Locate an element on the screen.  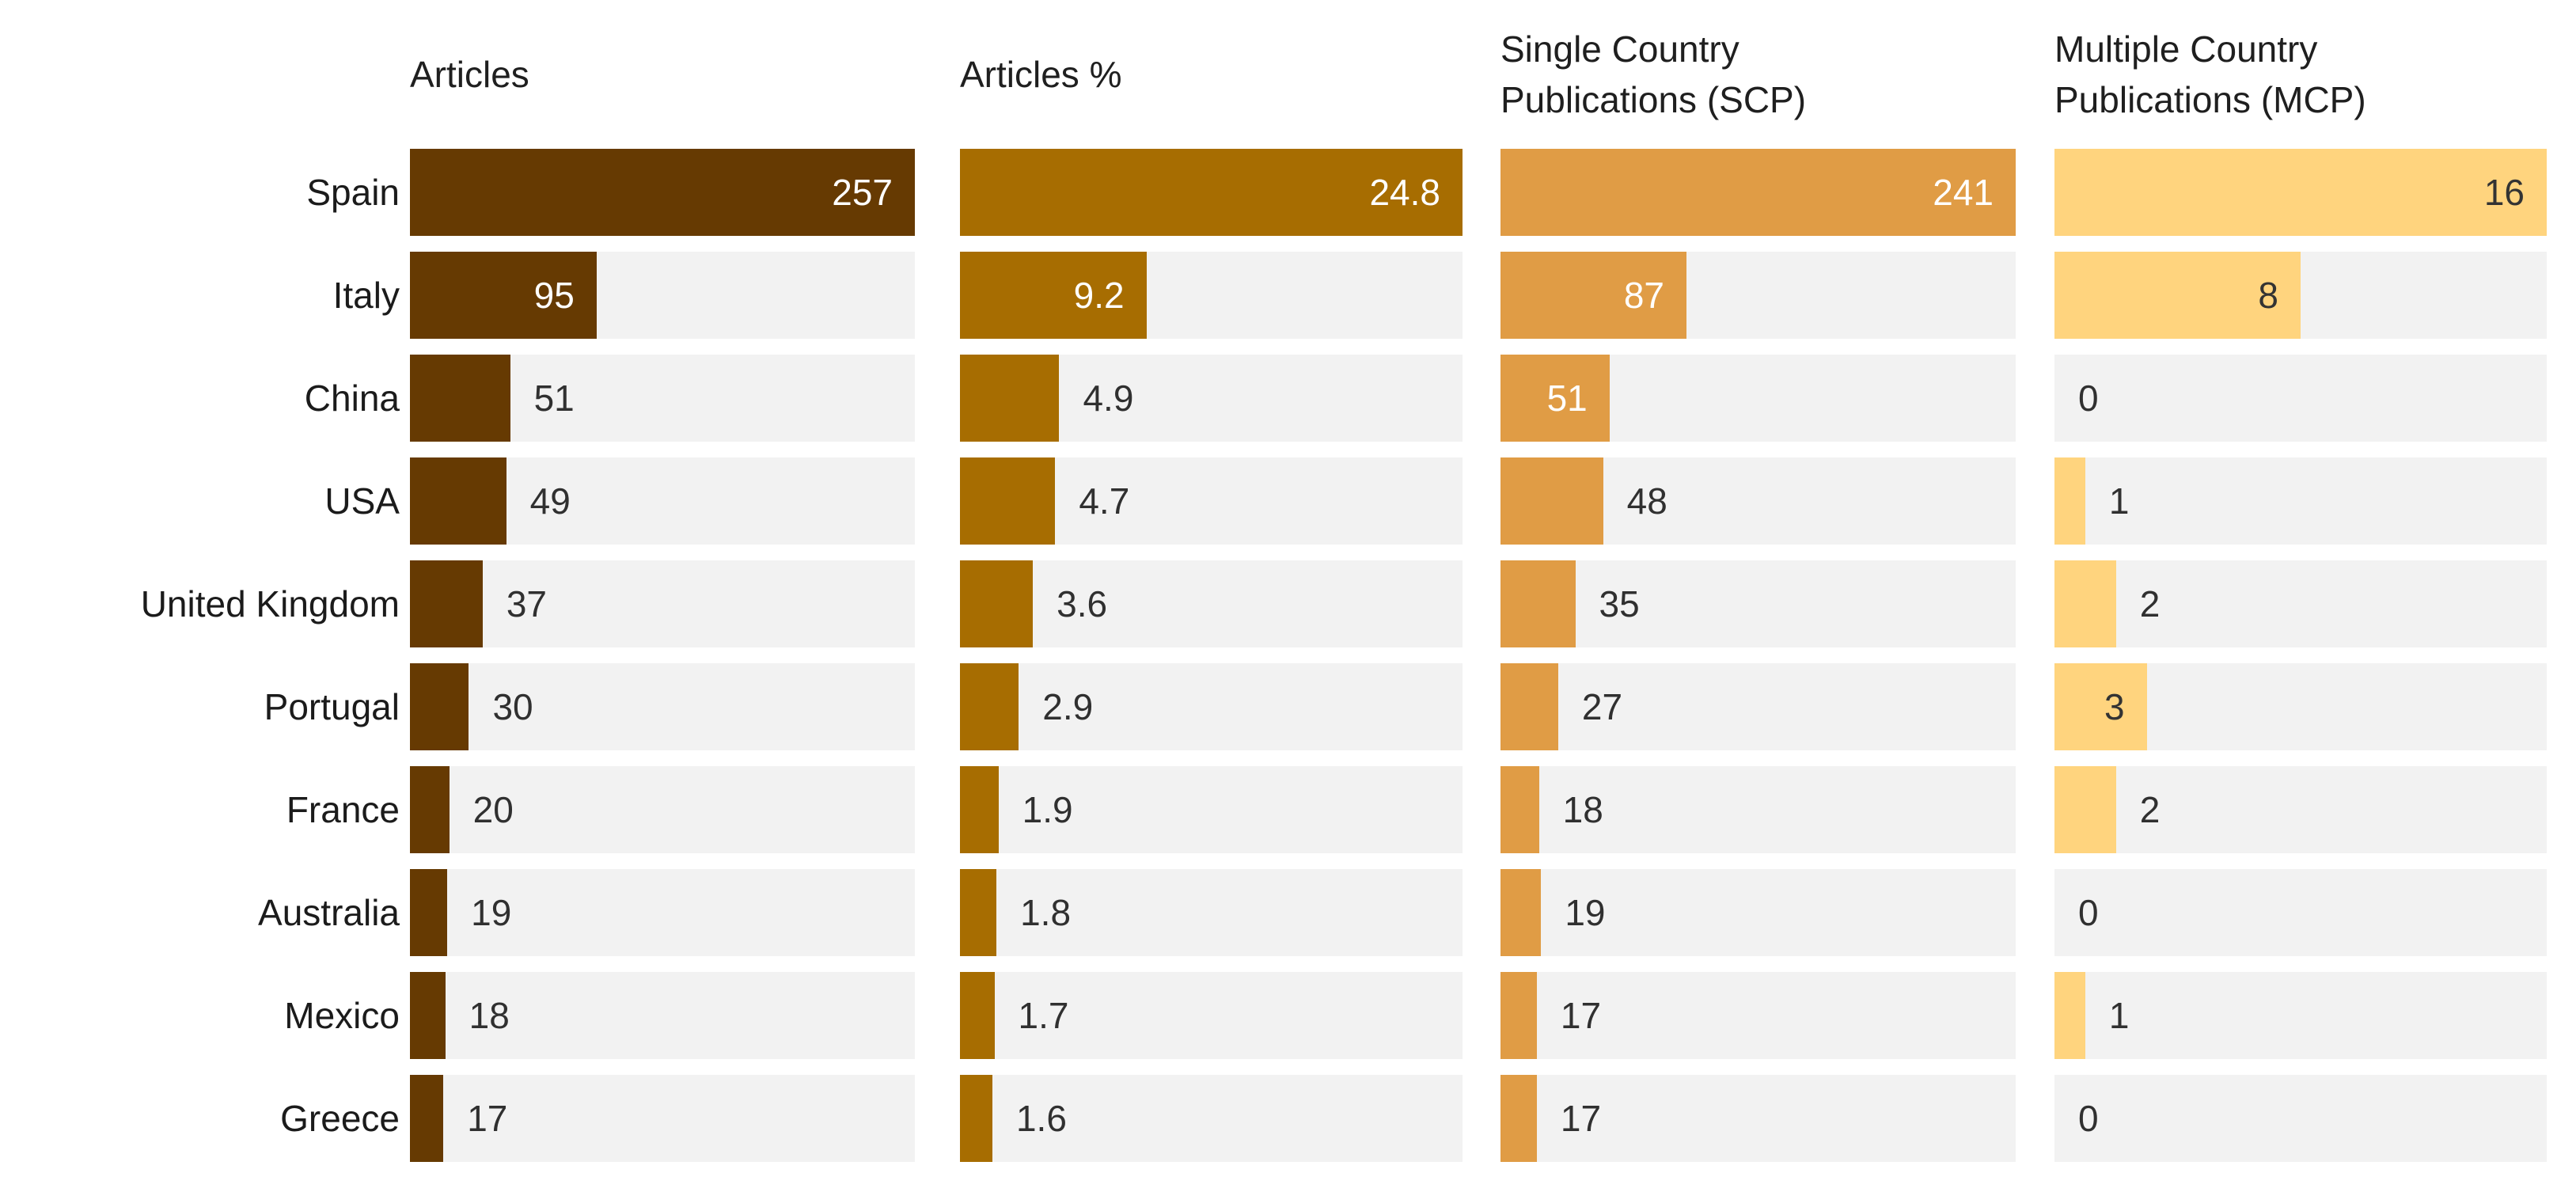
column-header-line: Multiple Country is located at coordinates (2186, 49).